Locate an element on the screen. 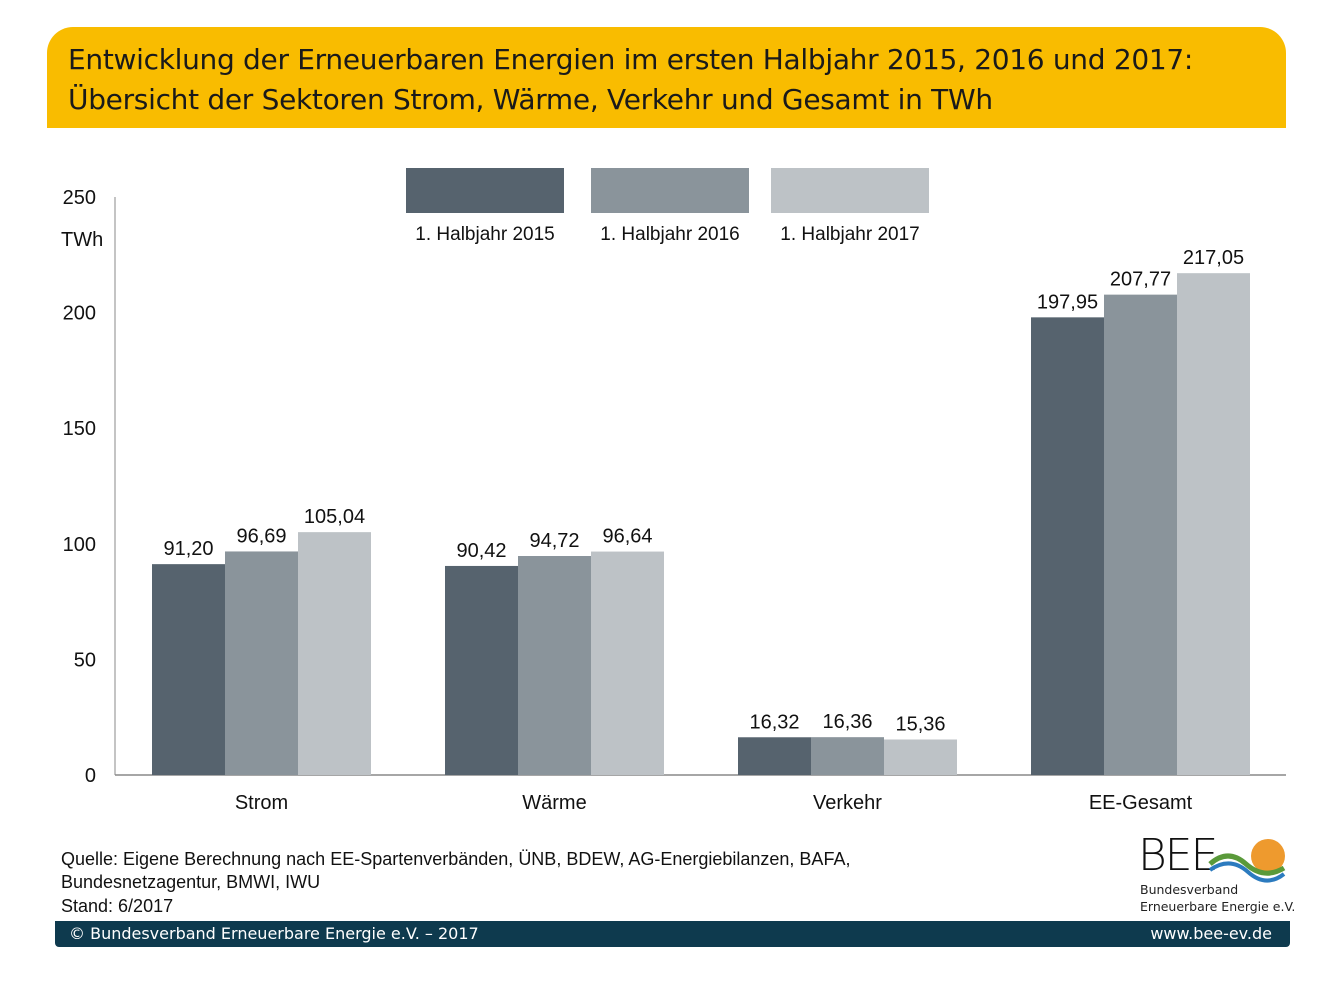 This screenshot has width=1333, height=1000. data-label: 96,64 is located at coordinates (627, 537).